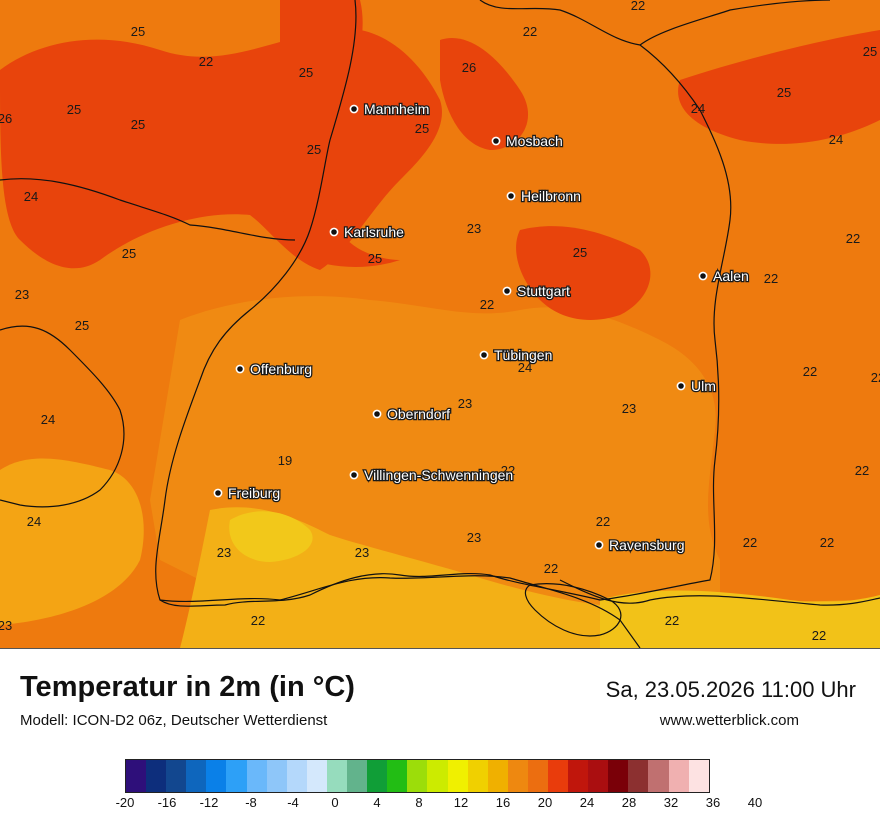 The height and width of the screenshot is (831, 880). I want to click on legend-tick-label: 32, so click(671, 802).